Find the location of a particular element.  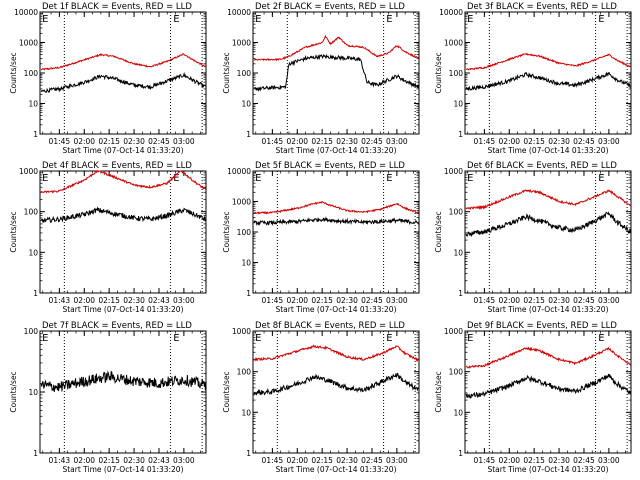

panel-title: Det 3f BLACK = Events, RED = LLD is located at coordinates (542, 7).